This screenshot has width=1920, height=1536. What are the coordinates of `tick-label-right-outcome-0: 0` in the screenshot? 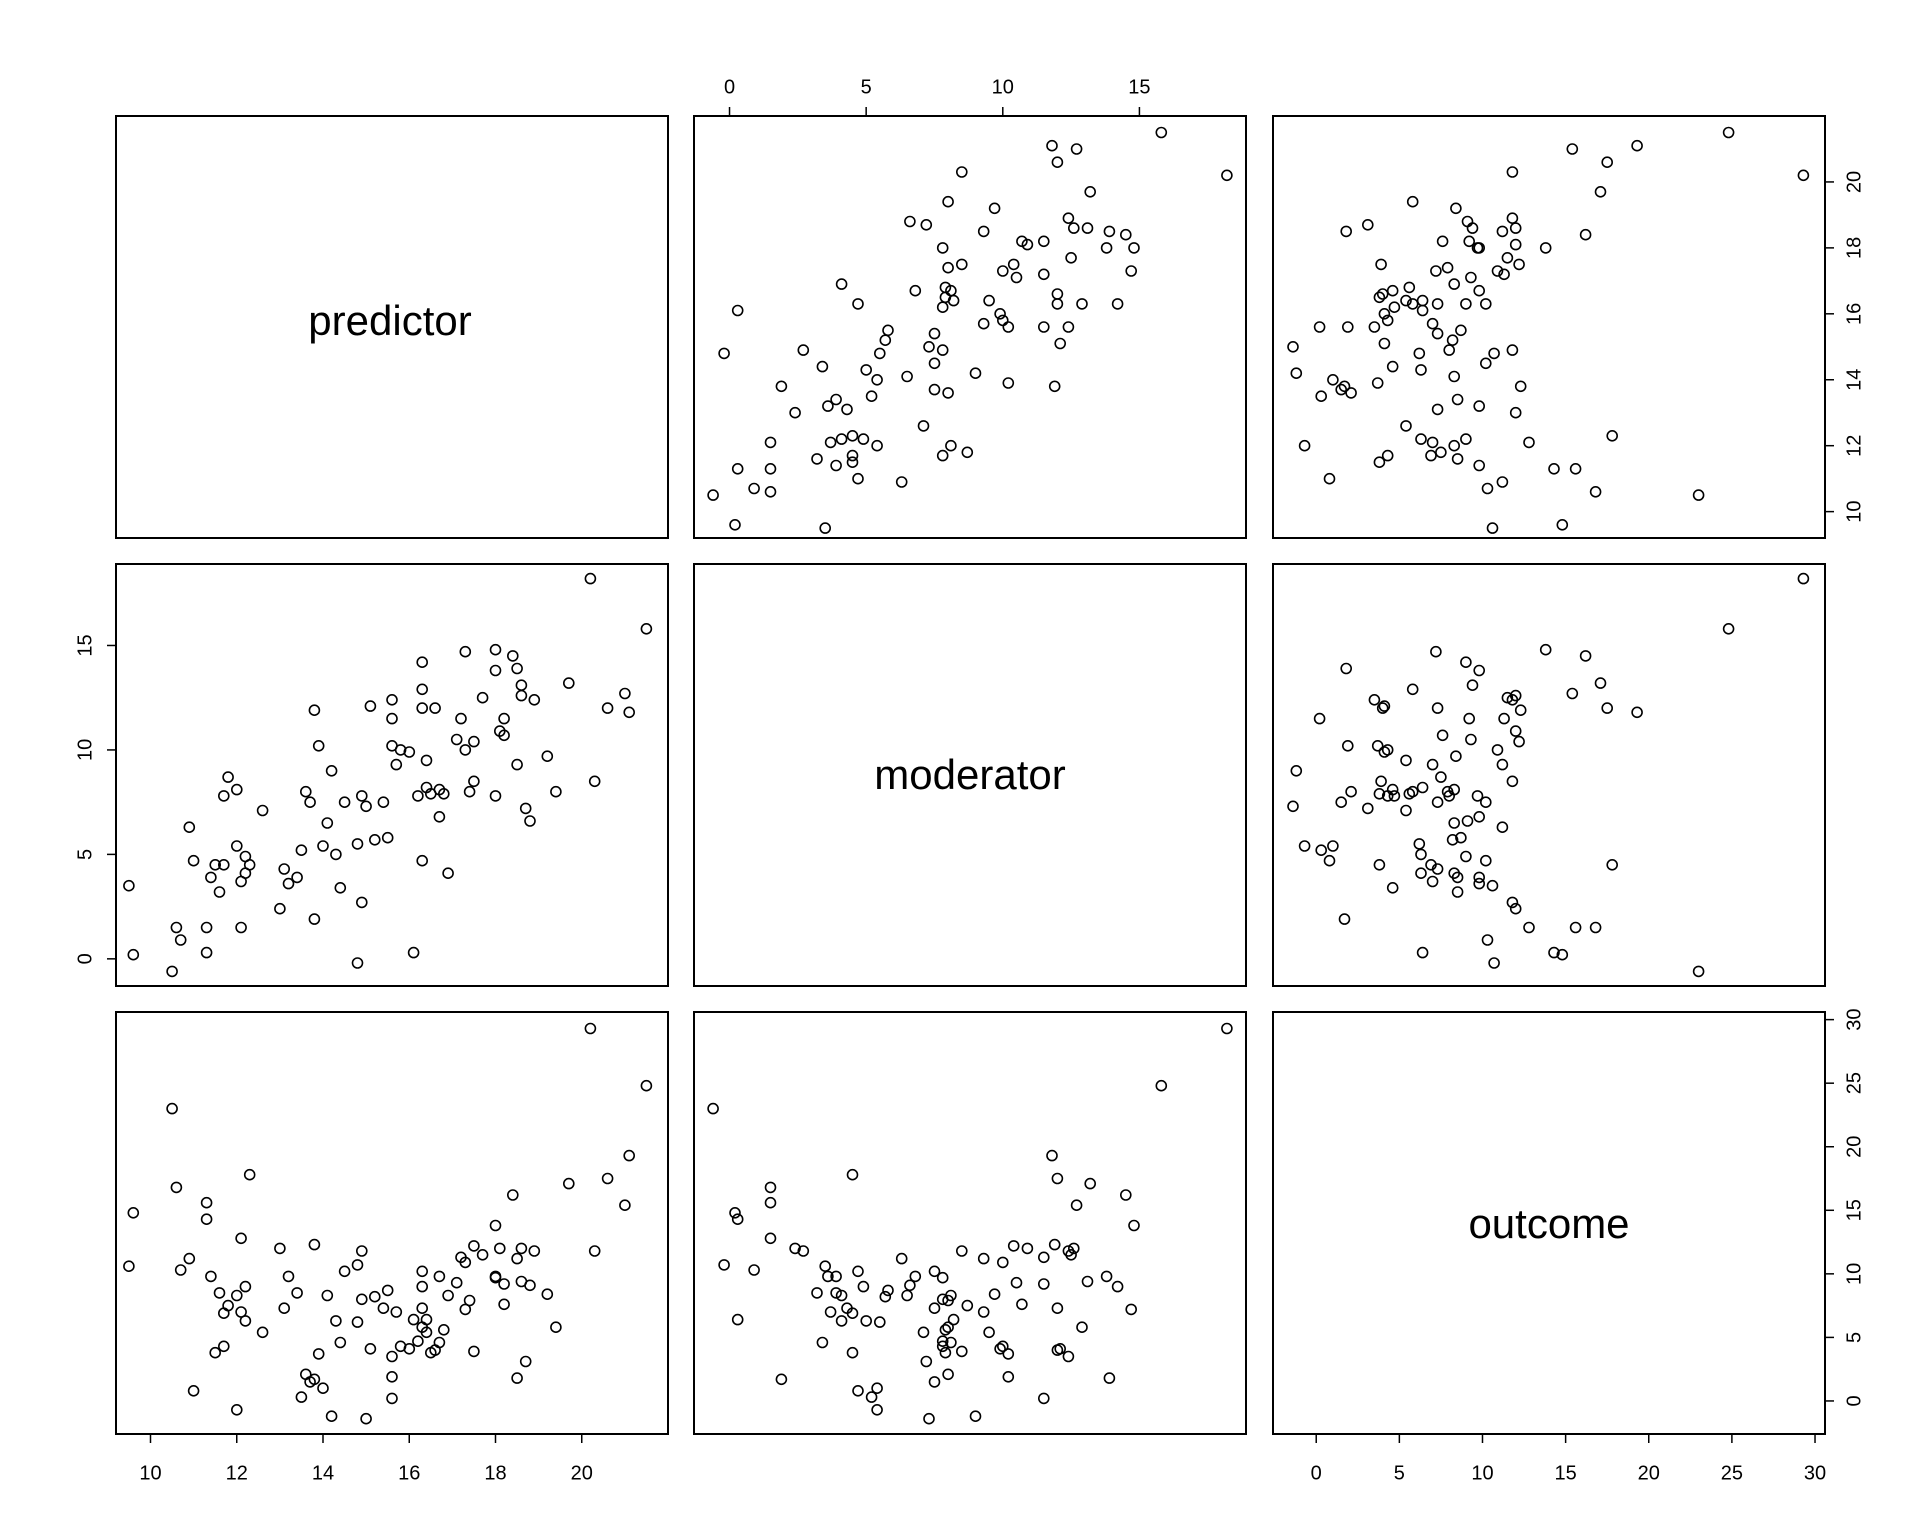 It's located at (1854, 1400).